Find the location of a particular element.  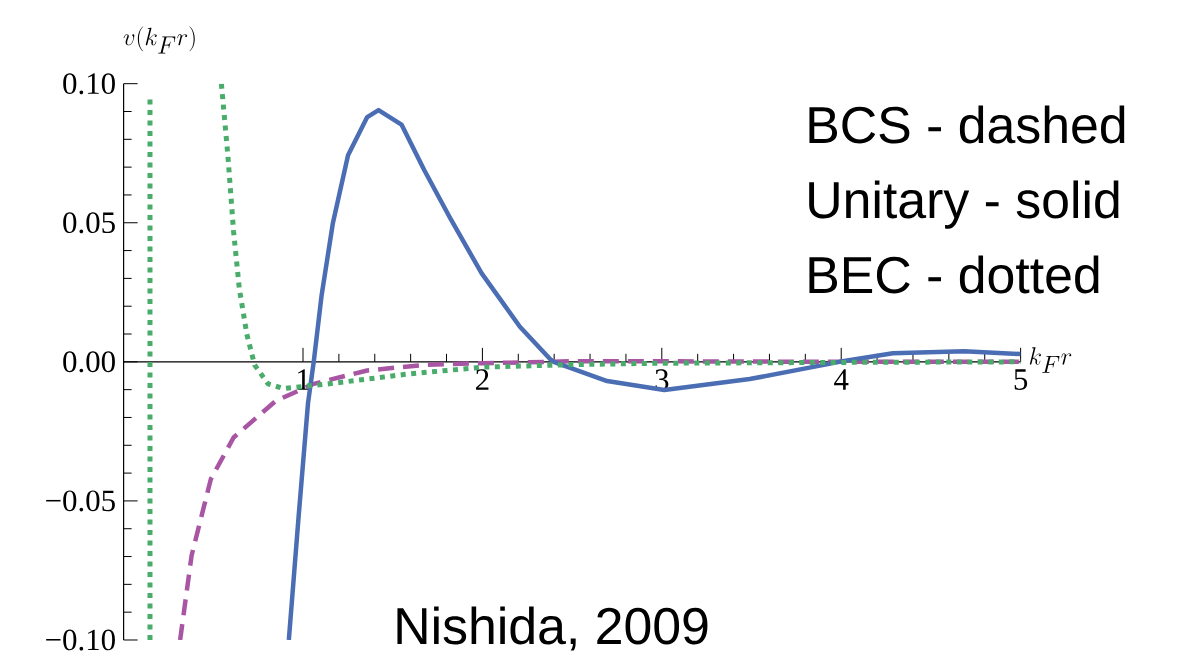

y-axis-title: $v(k_F r)$ is located at coordinates (159, 40).